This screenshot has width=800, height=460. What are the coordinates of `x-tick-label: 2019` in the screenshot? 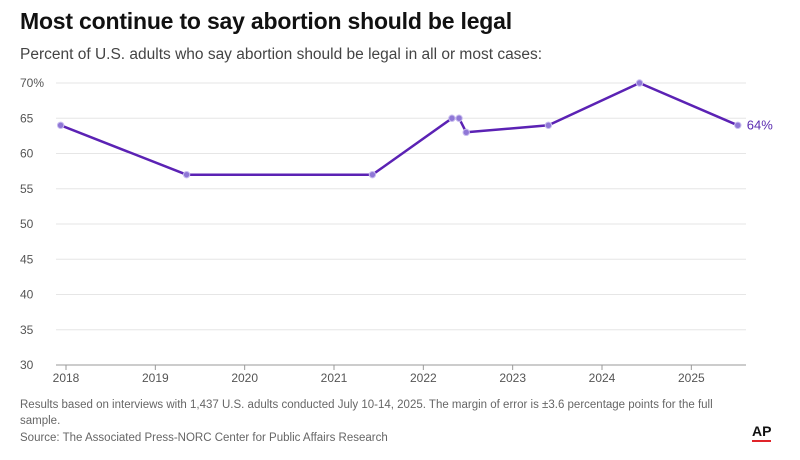 It's located at (155, 378).